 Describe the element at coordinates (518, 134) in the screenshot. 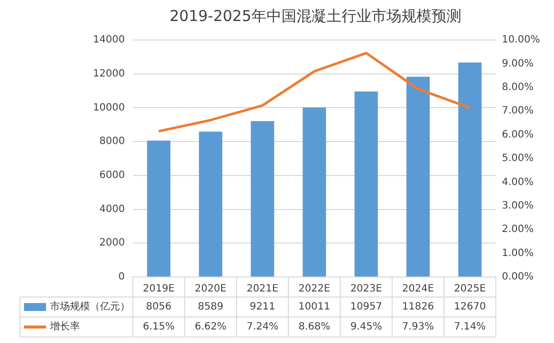

I see `y2-tick-label: 6.00%` at that location.